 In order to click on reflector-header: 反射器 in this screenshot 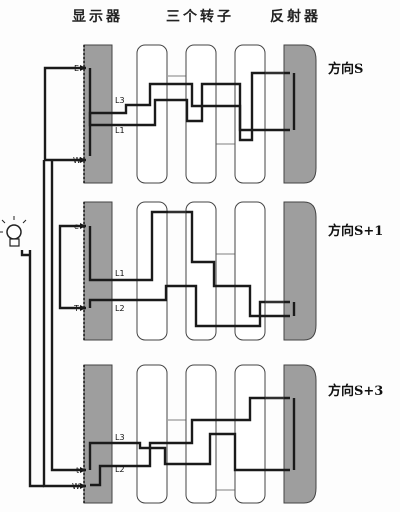, I will do `click(295, 17)`.